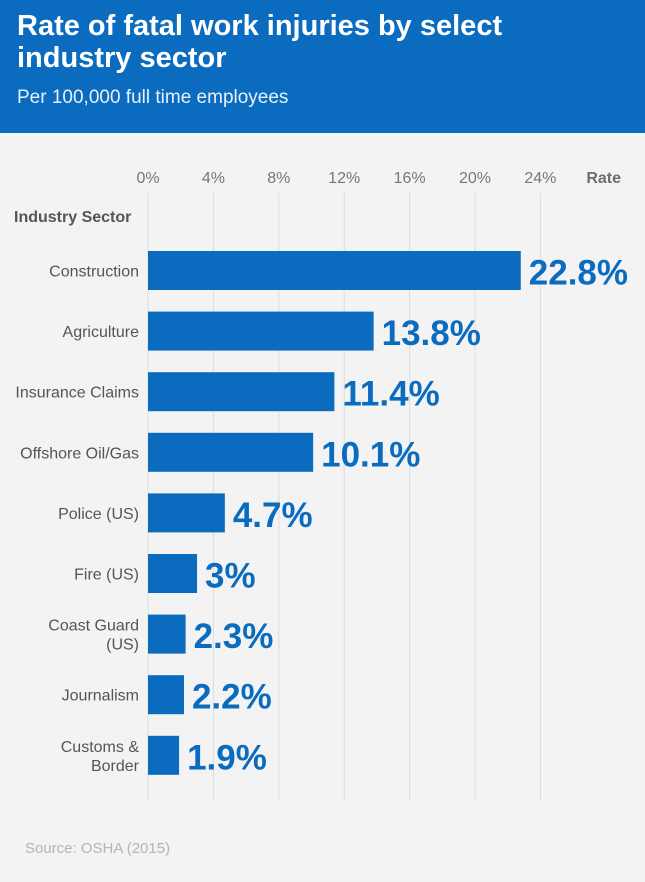 This screenshot has height=882, width=645. What do you see at coordinates (578, 273) in the screenshot?
I see `value-label: 22.8%` at bounding box center [578, 273].